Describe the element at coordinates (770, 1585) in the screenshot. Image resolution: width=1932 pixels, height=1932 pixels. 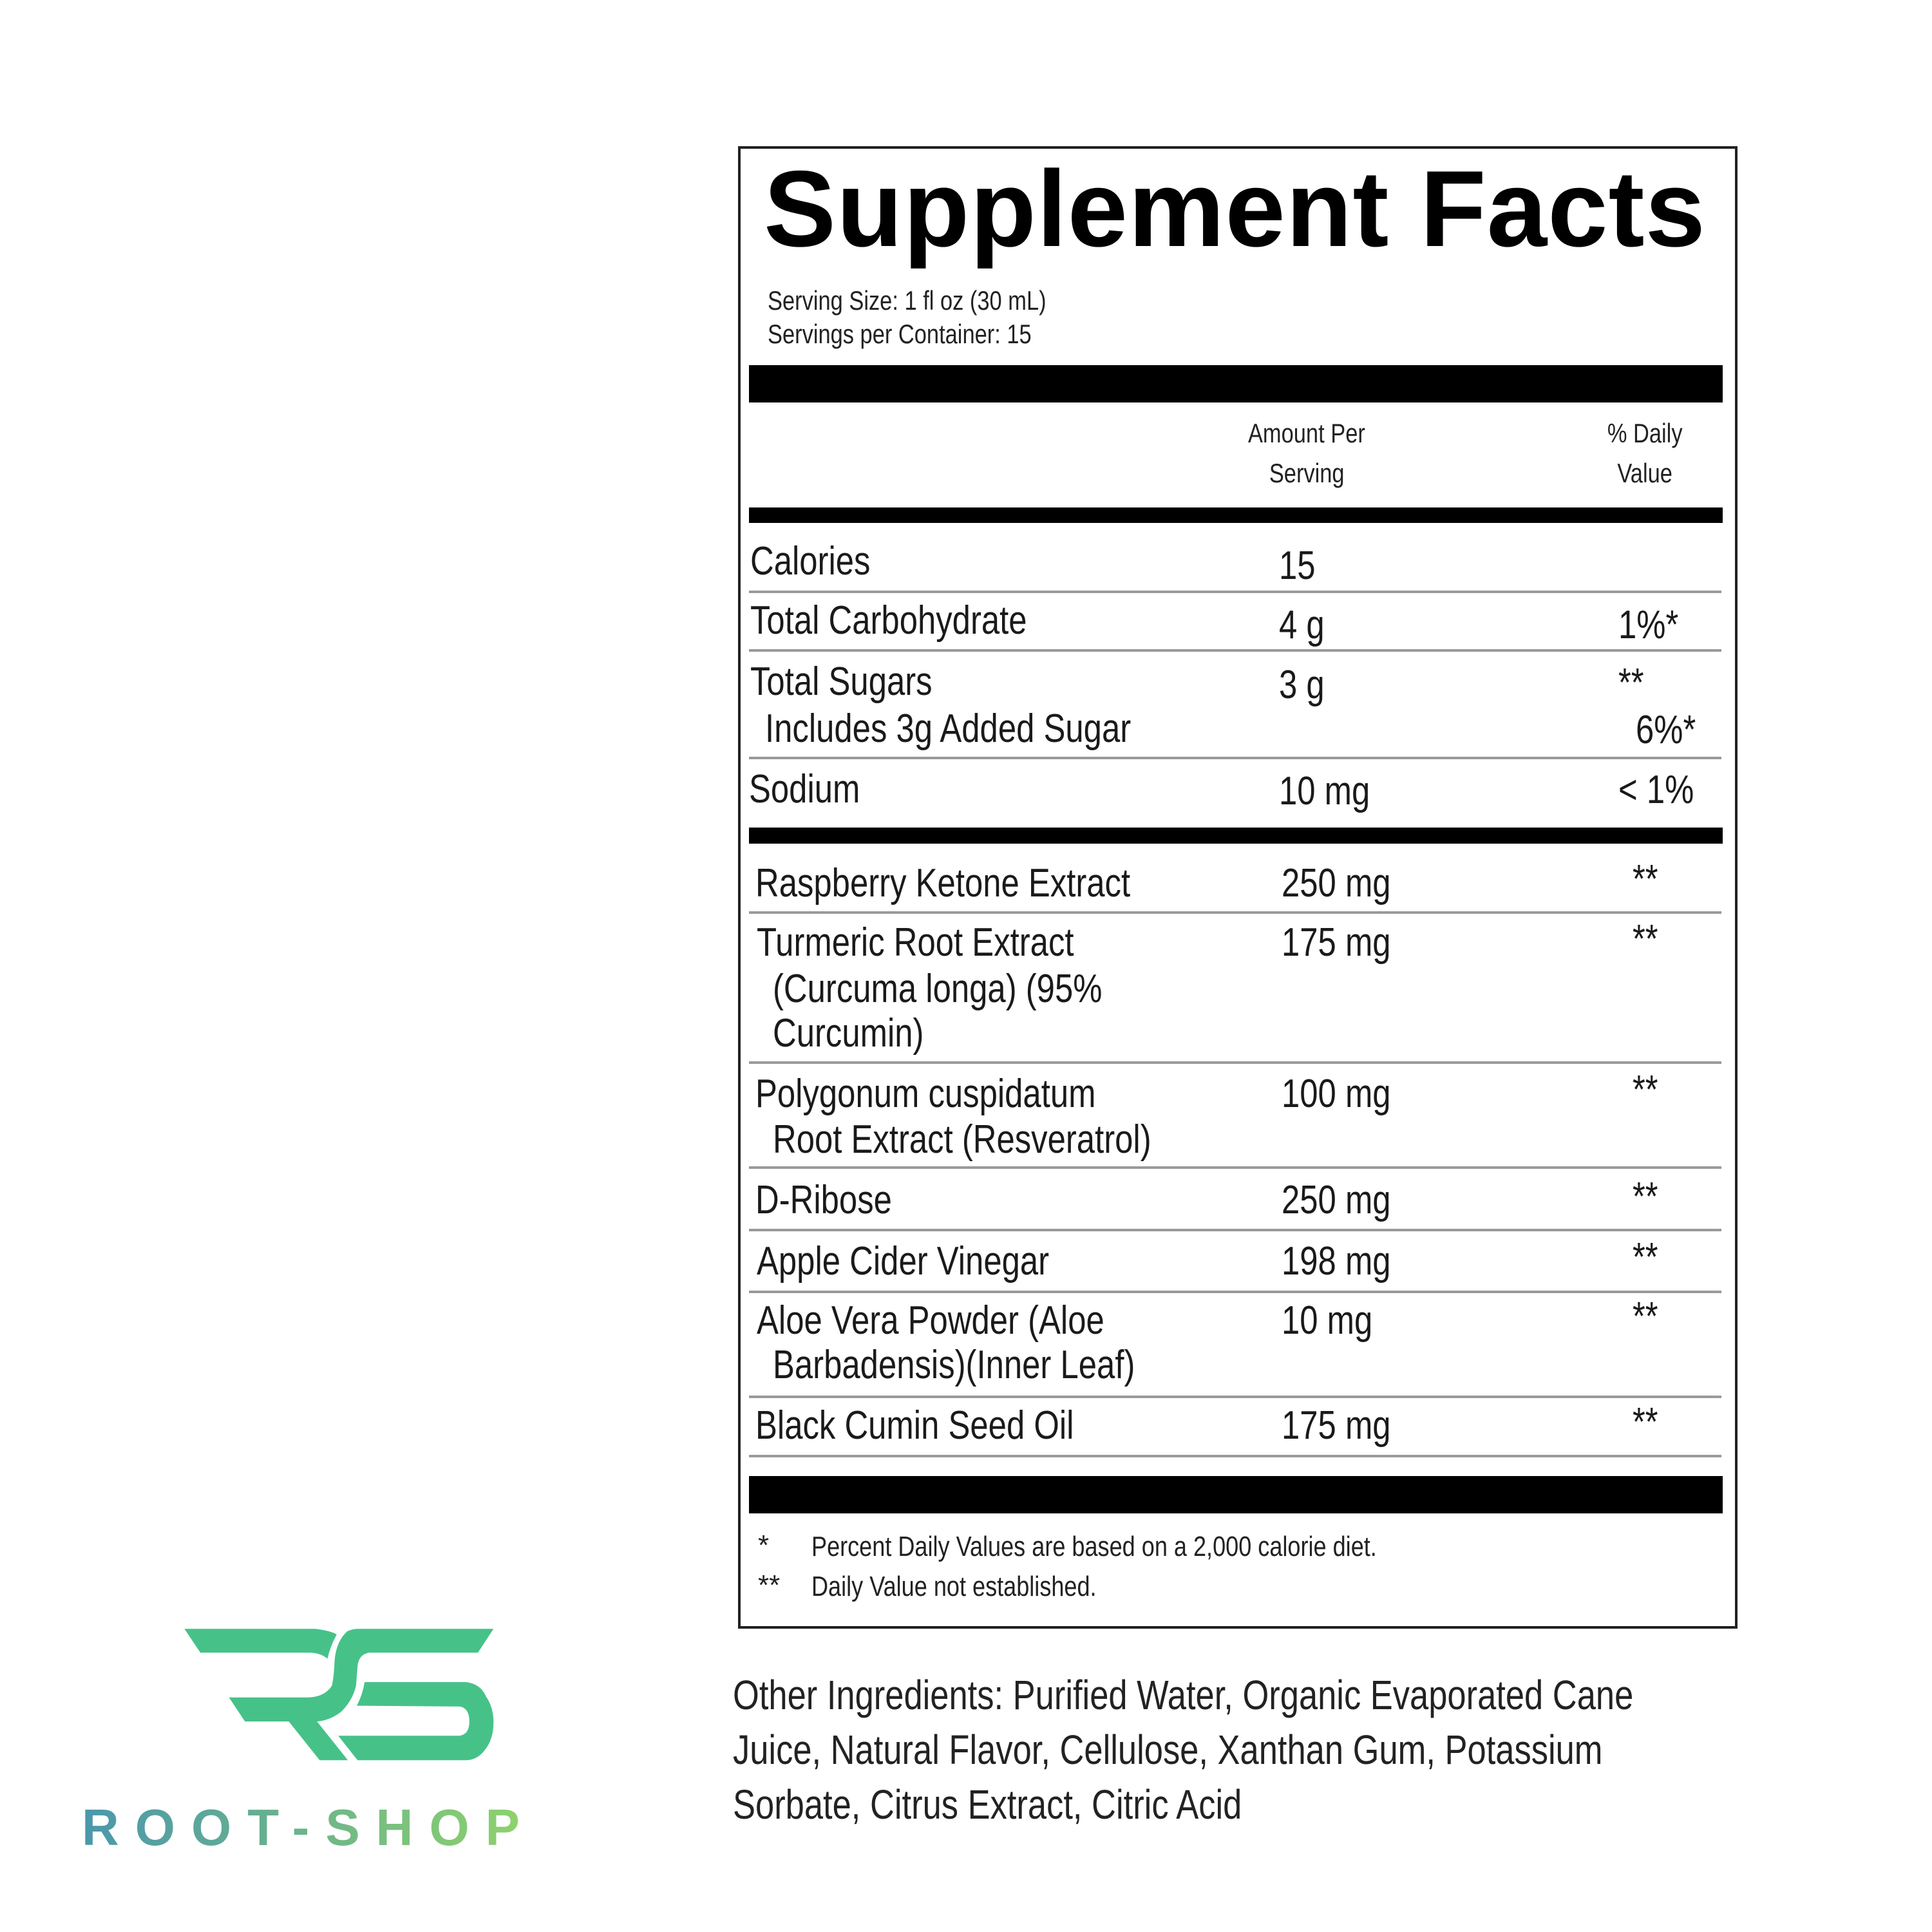
I see `footnote-mark: **` at that location.